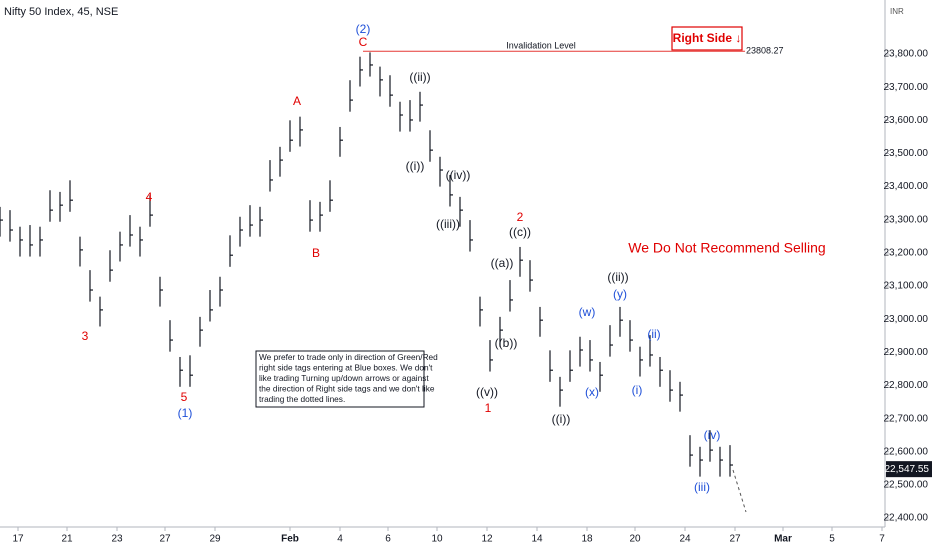 This screenshot has height=550, width=932. What do you see at coordinates (388, 539) in the screenshot?
I see `x-tick-label: 6` at bounding box center [388, 539].